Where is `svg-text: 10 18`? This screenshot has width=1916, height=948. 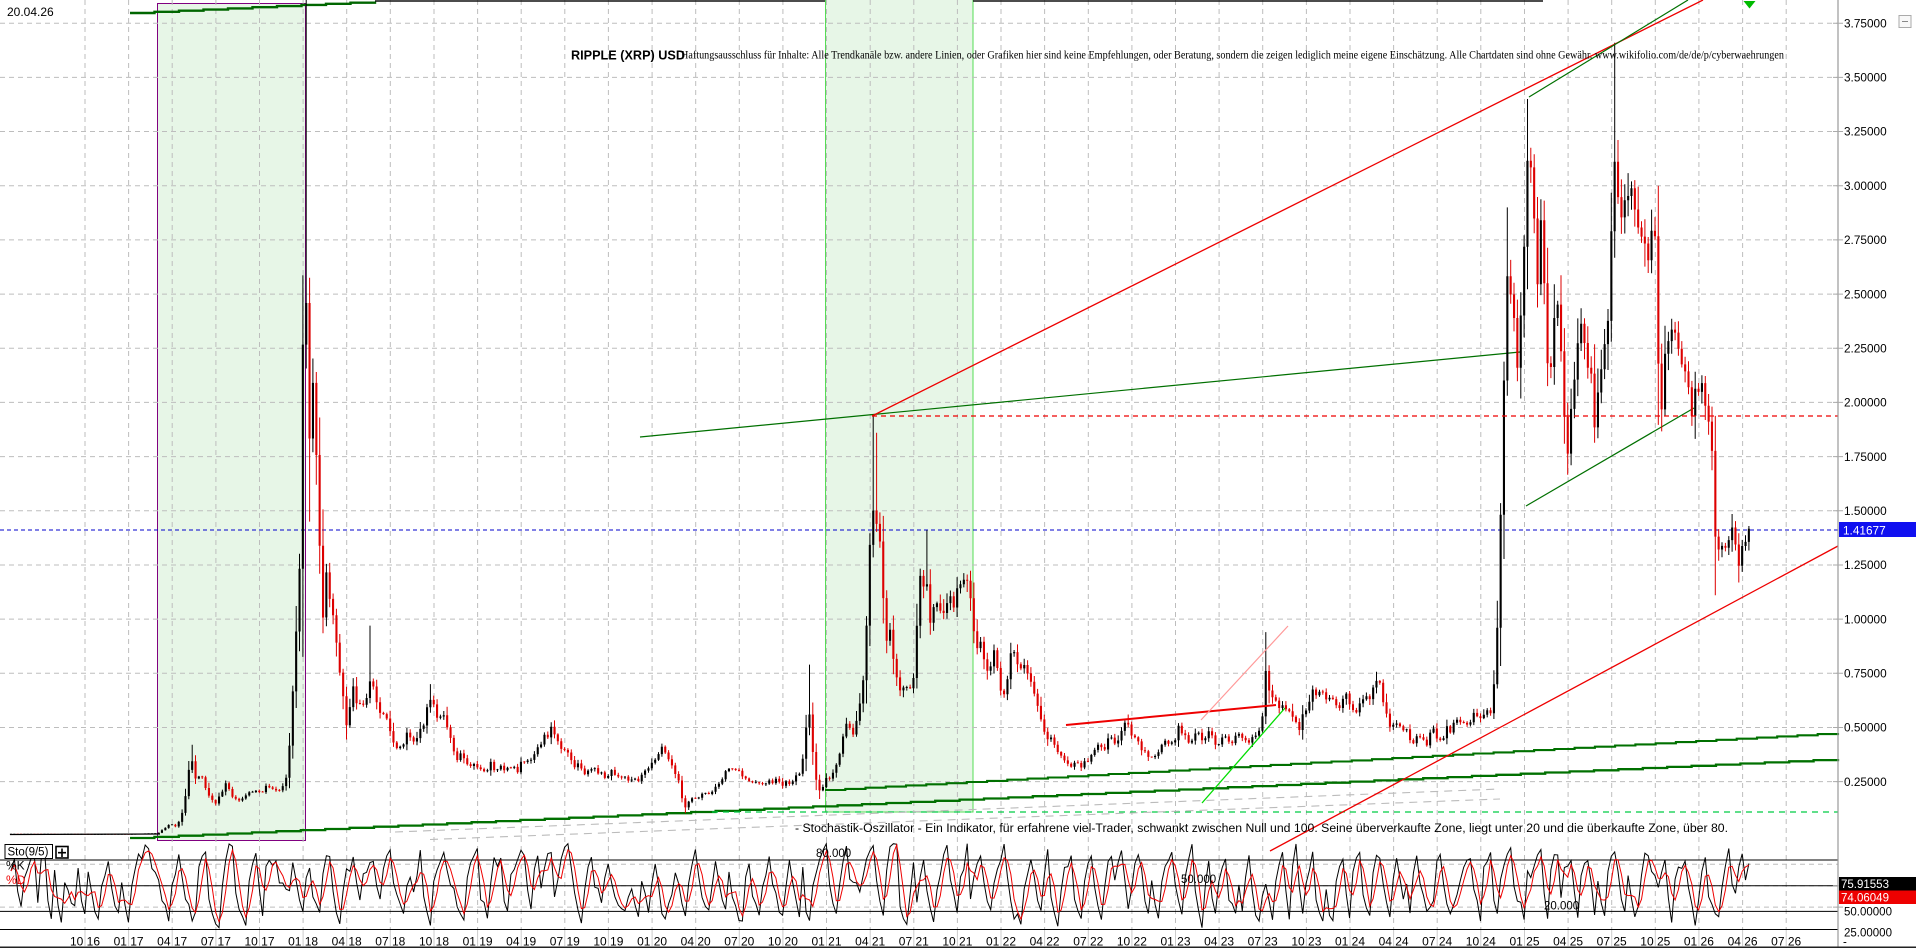
svg-text: 10 18 is located at coordinates (434, 941).